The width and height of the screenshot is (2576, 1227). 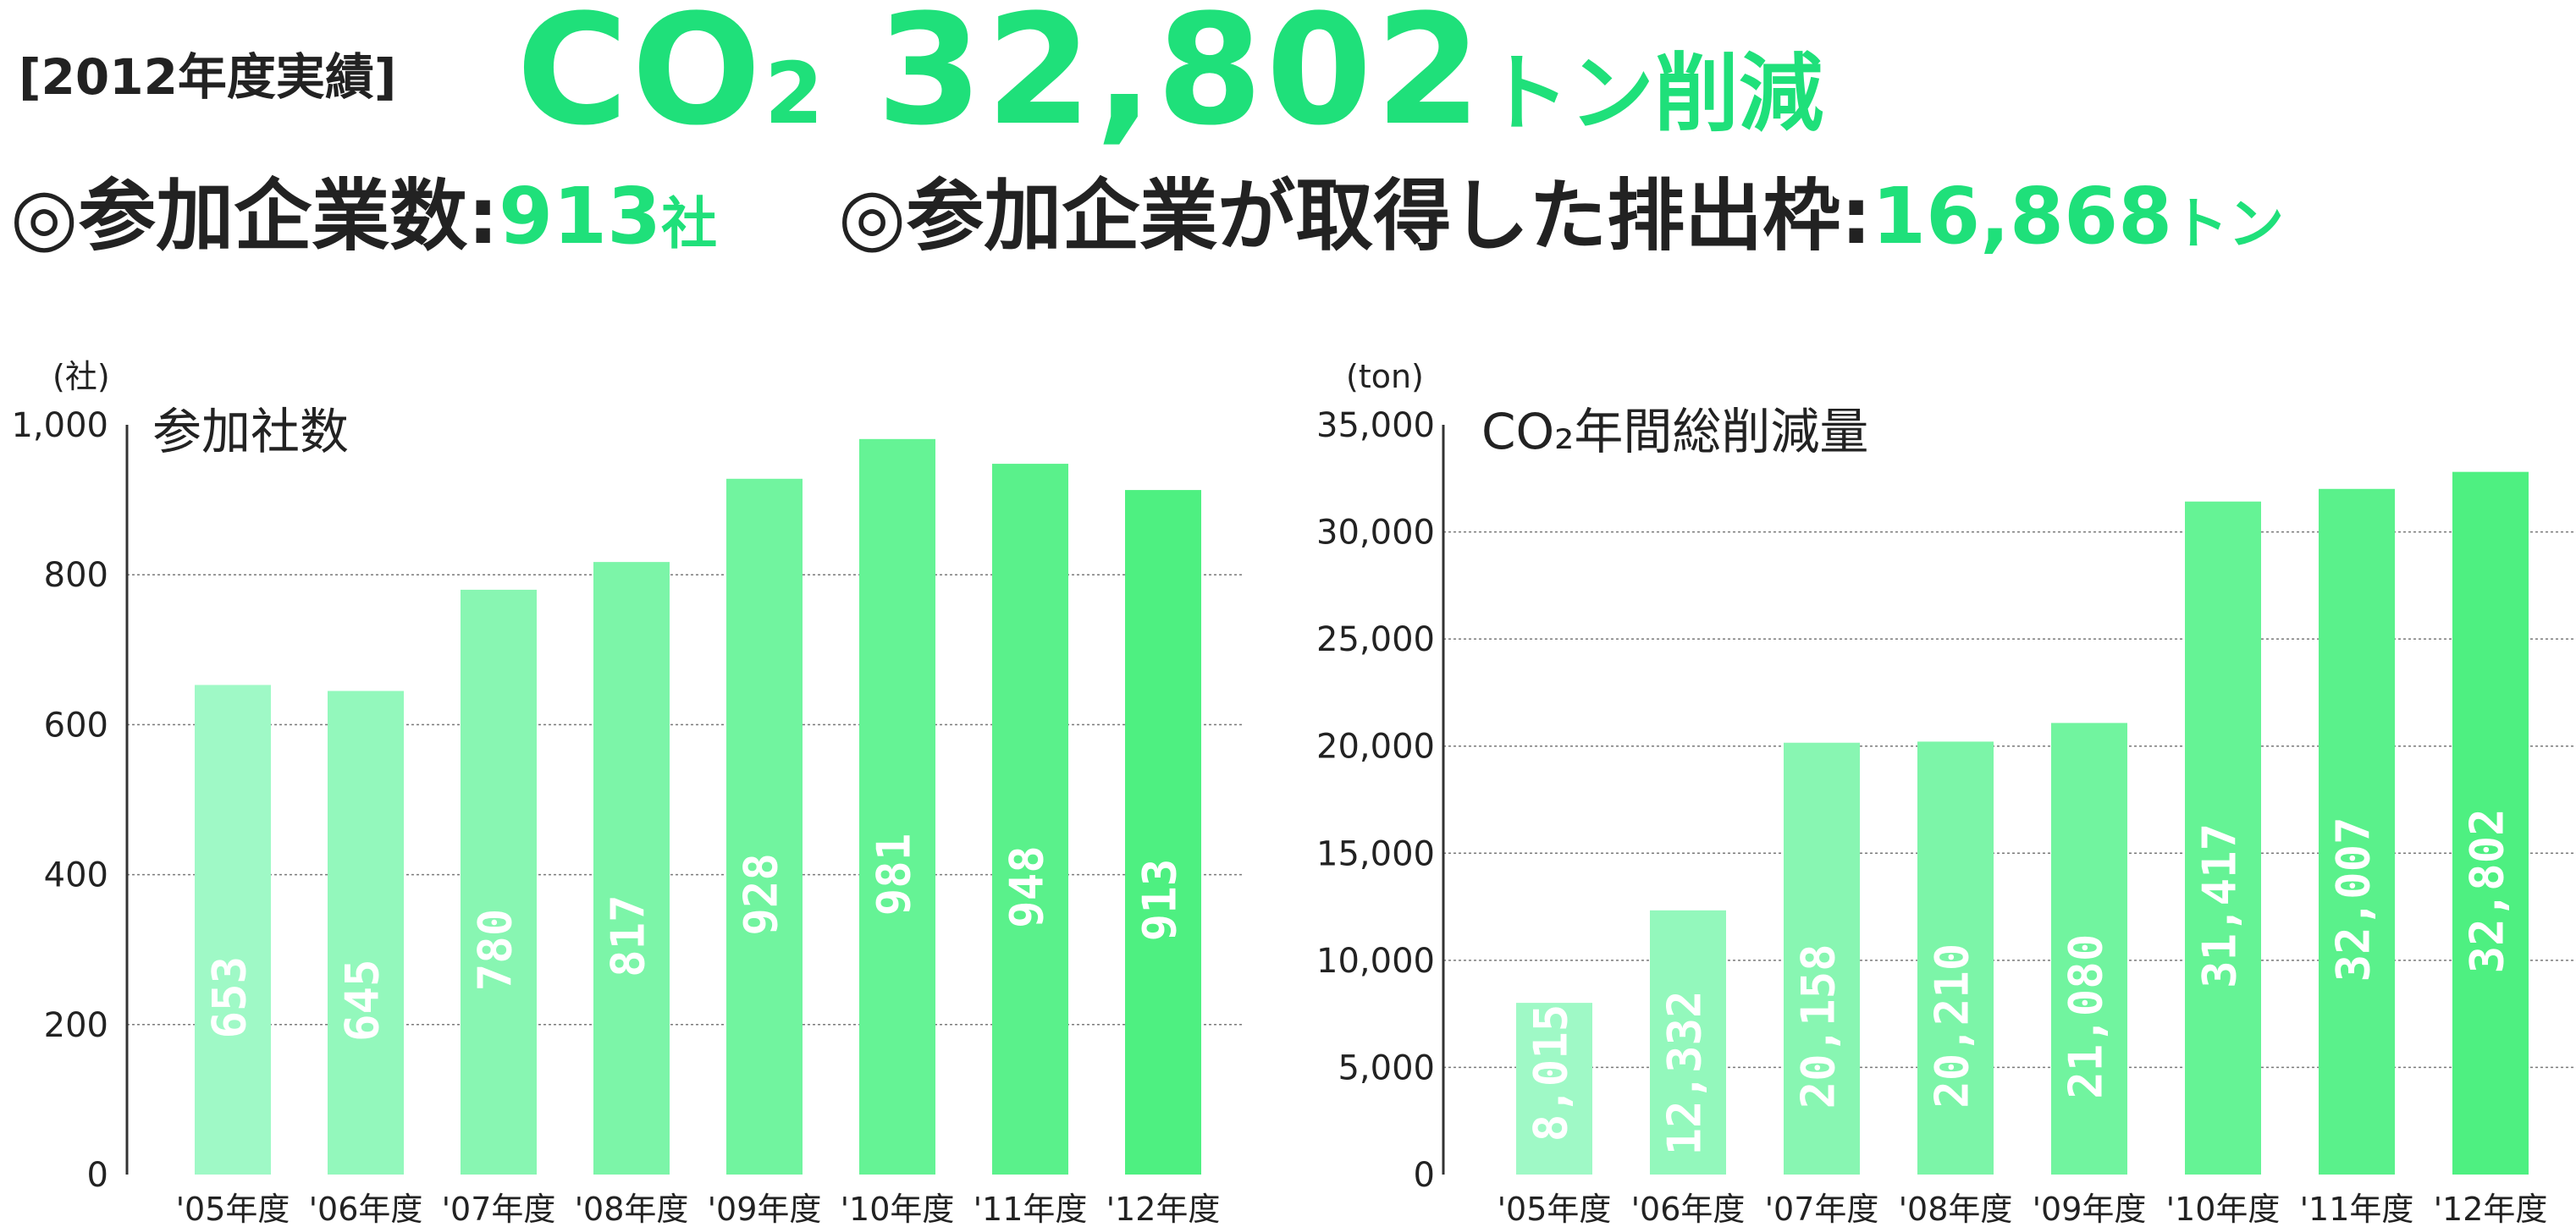 What do you see at coordinates (251, 431) in the screenshot?
I see `chart-title: 参加社数` at bounding box center [251, 431].